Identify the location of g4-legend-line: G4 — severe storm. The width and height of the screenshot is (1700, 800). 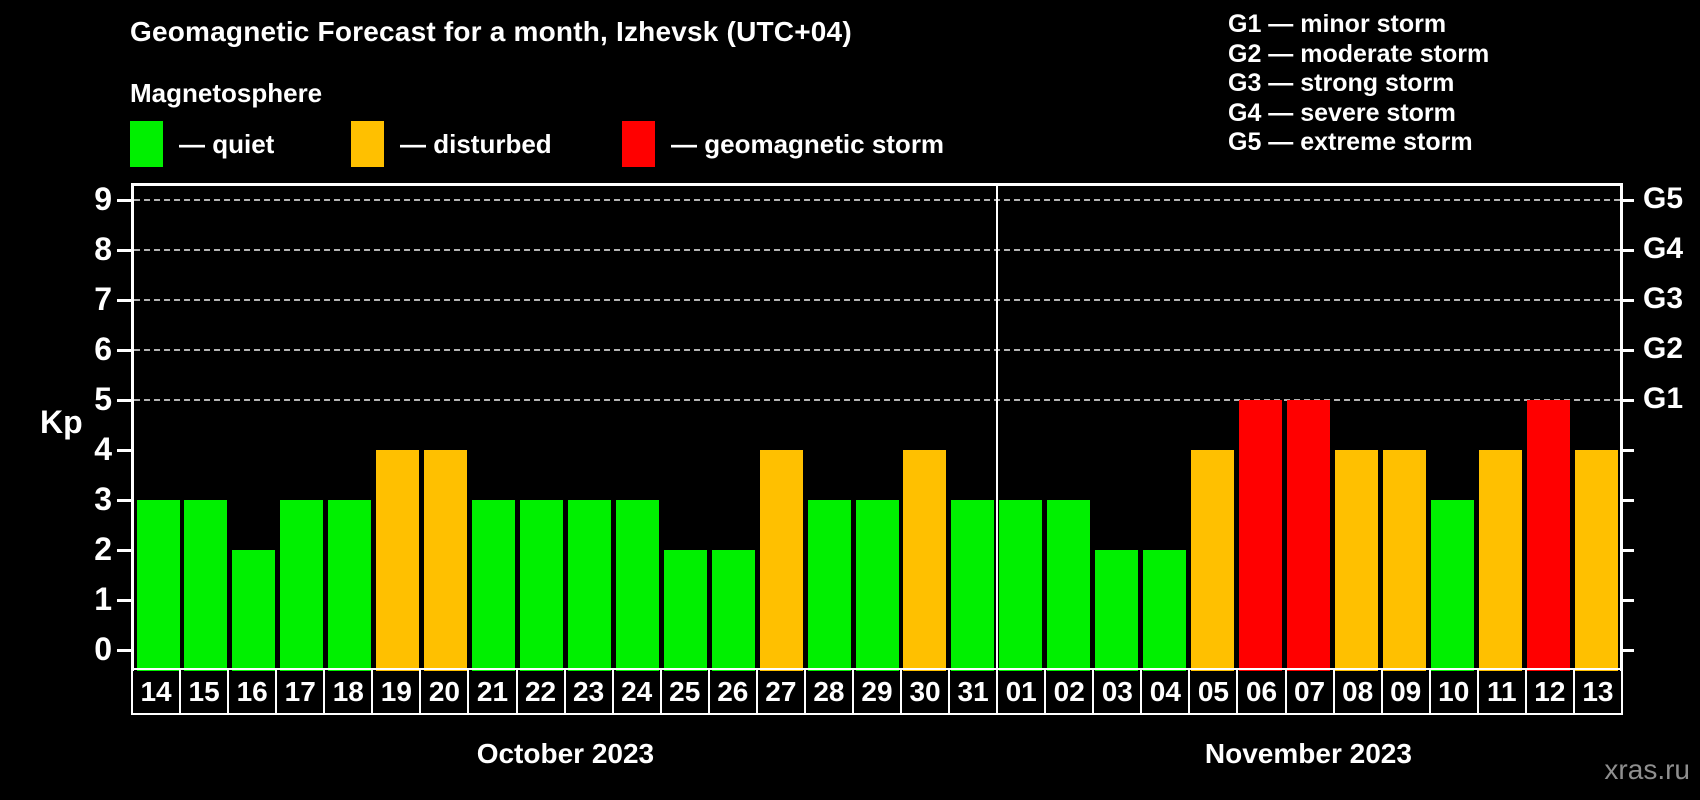
(1342, 112).